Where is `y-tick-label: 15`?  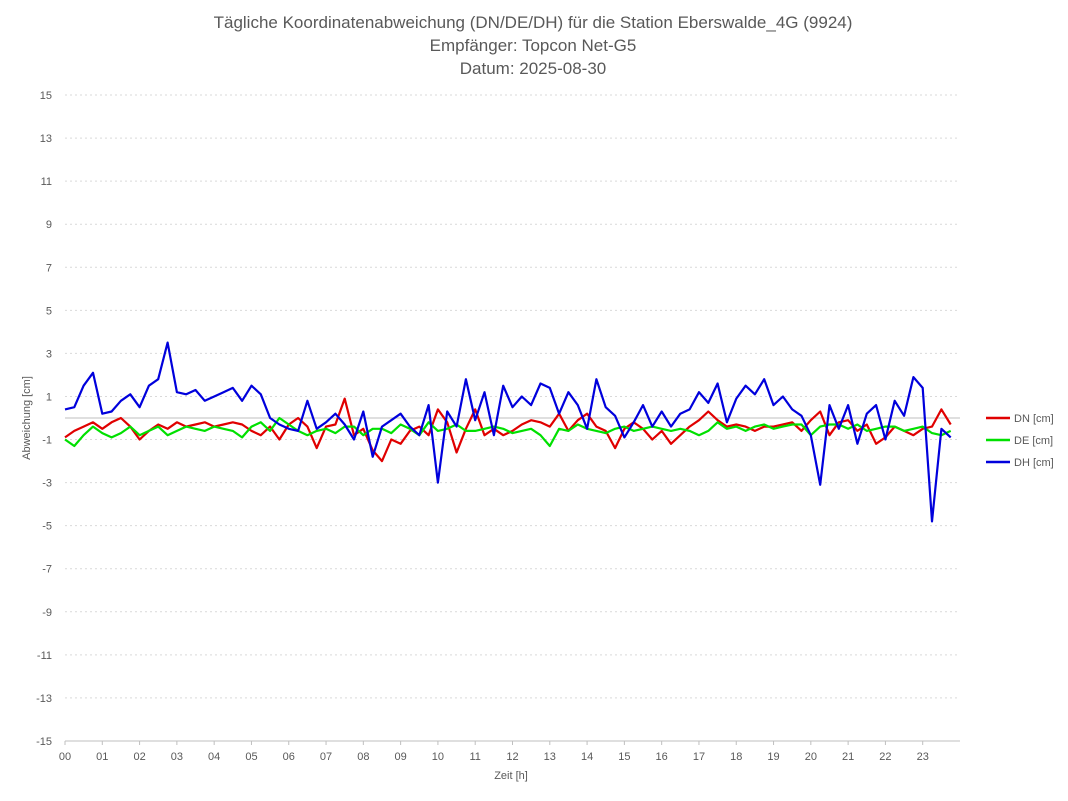 y-tick-label: 15 is located at coordinates (46, 96).